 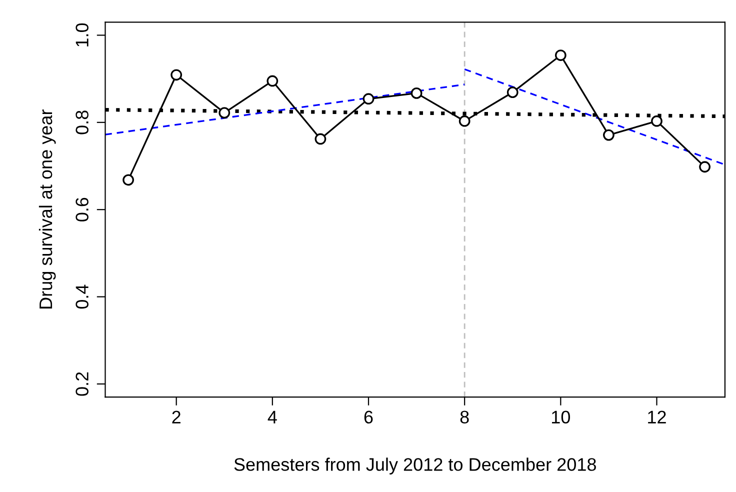 What do you see at coordinates (561, 417) in the screenshot?
I see `x-tick-label: 10` at bounding box center [561, 417].